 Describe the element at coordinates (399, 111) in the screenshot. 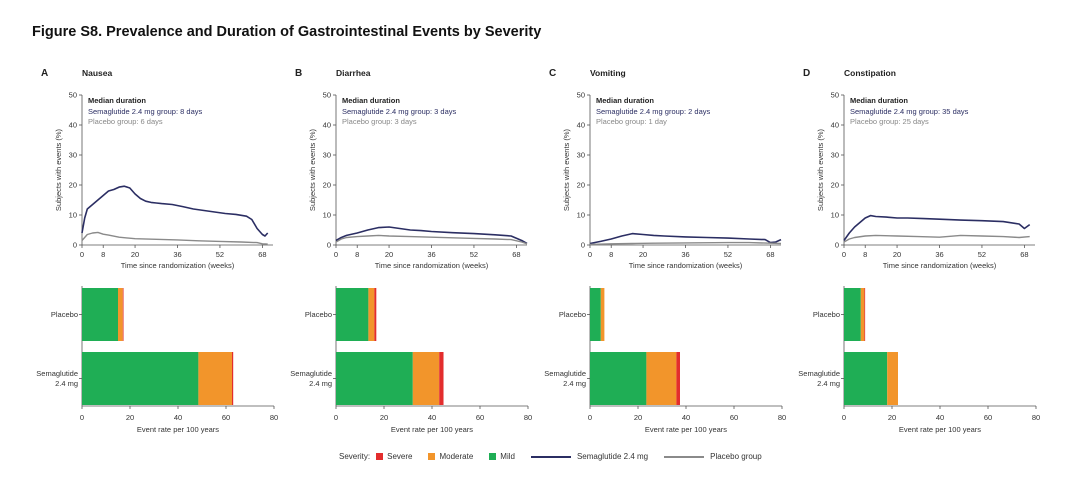

I see `median-semaglutide: Semaglutide 2.4 mg group: 3 days` at that location.